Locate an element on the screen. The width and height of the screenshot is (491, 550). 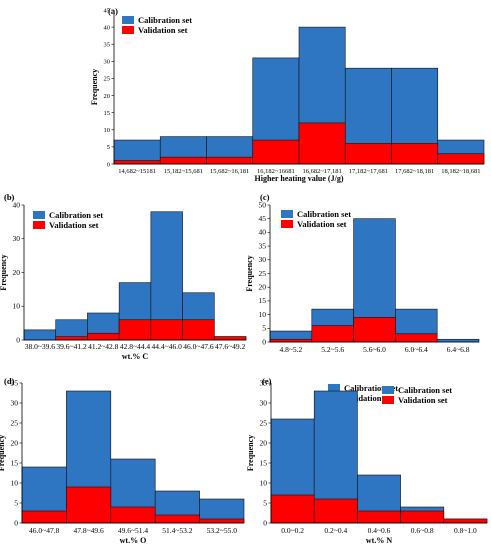
x-tick-label: 44.4~46.0 is located at coordinates (167, 346).